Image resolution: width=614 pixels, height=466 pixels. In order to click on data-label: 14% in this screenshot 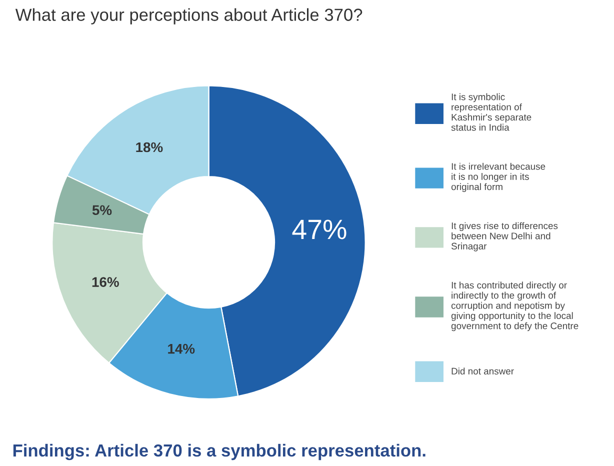, I will do `click(181, 349)`.